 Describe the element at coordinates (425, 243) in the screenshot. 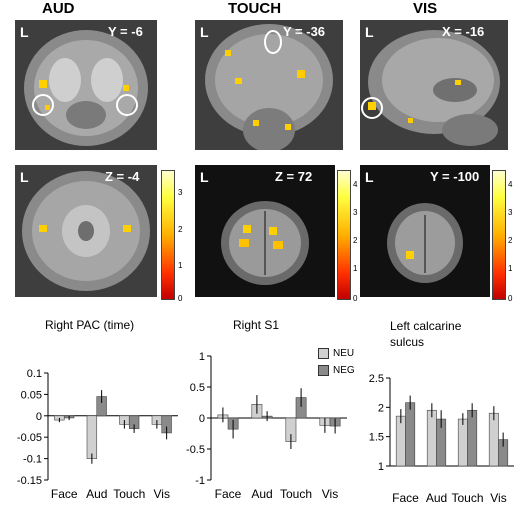

I see `brain-coronal-vis-image` at that location.